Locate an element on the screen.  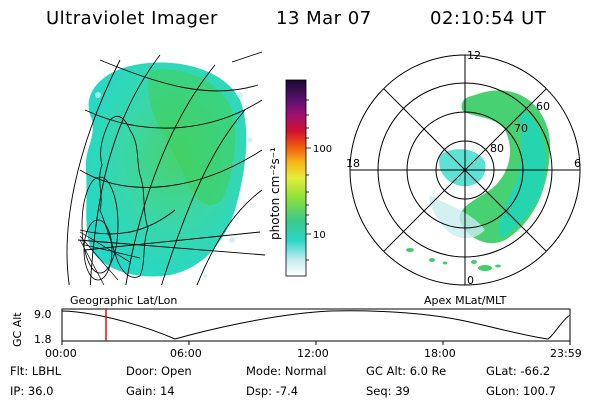
orbit-ylabel: GC Alt is located at coordinates (17, 329).